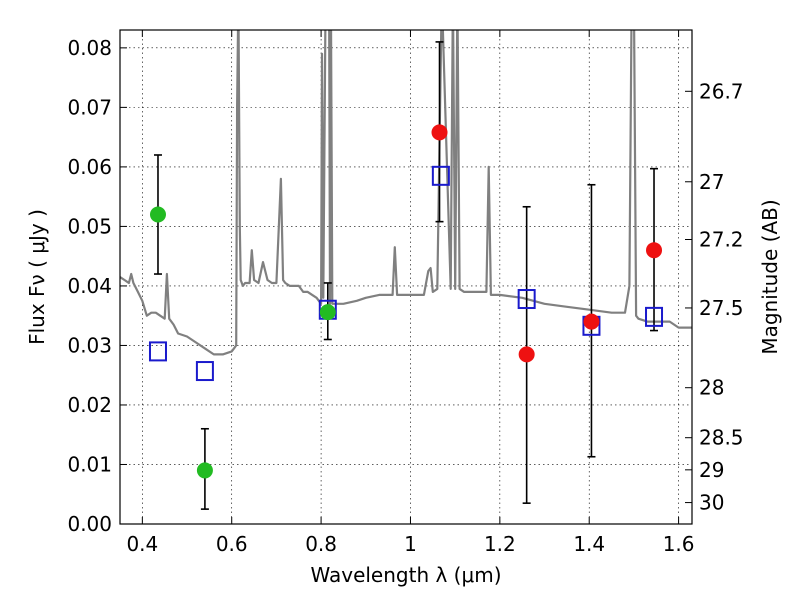  What do you see at coordinates (89, 464) in the screenshot?
I see `y-tick-label: 0.01` at bounding box center [89, 464].